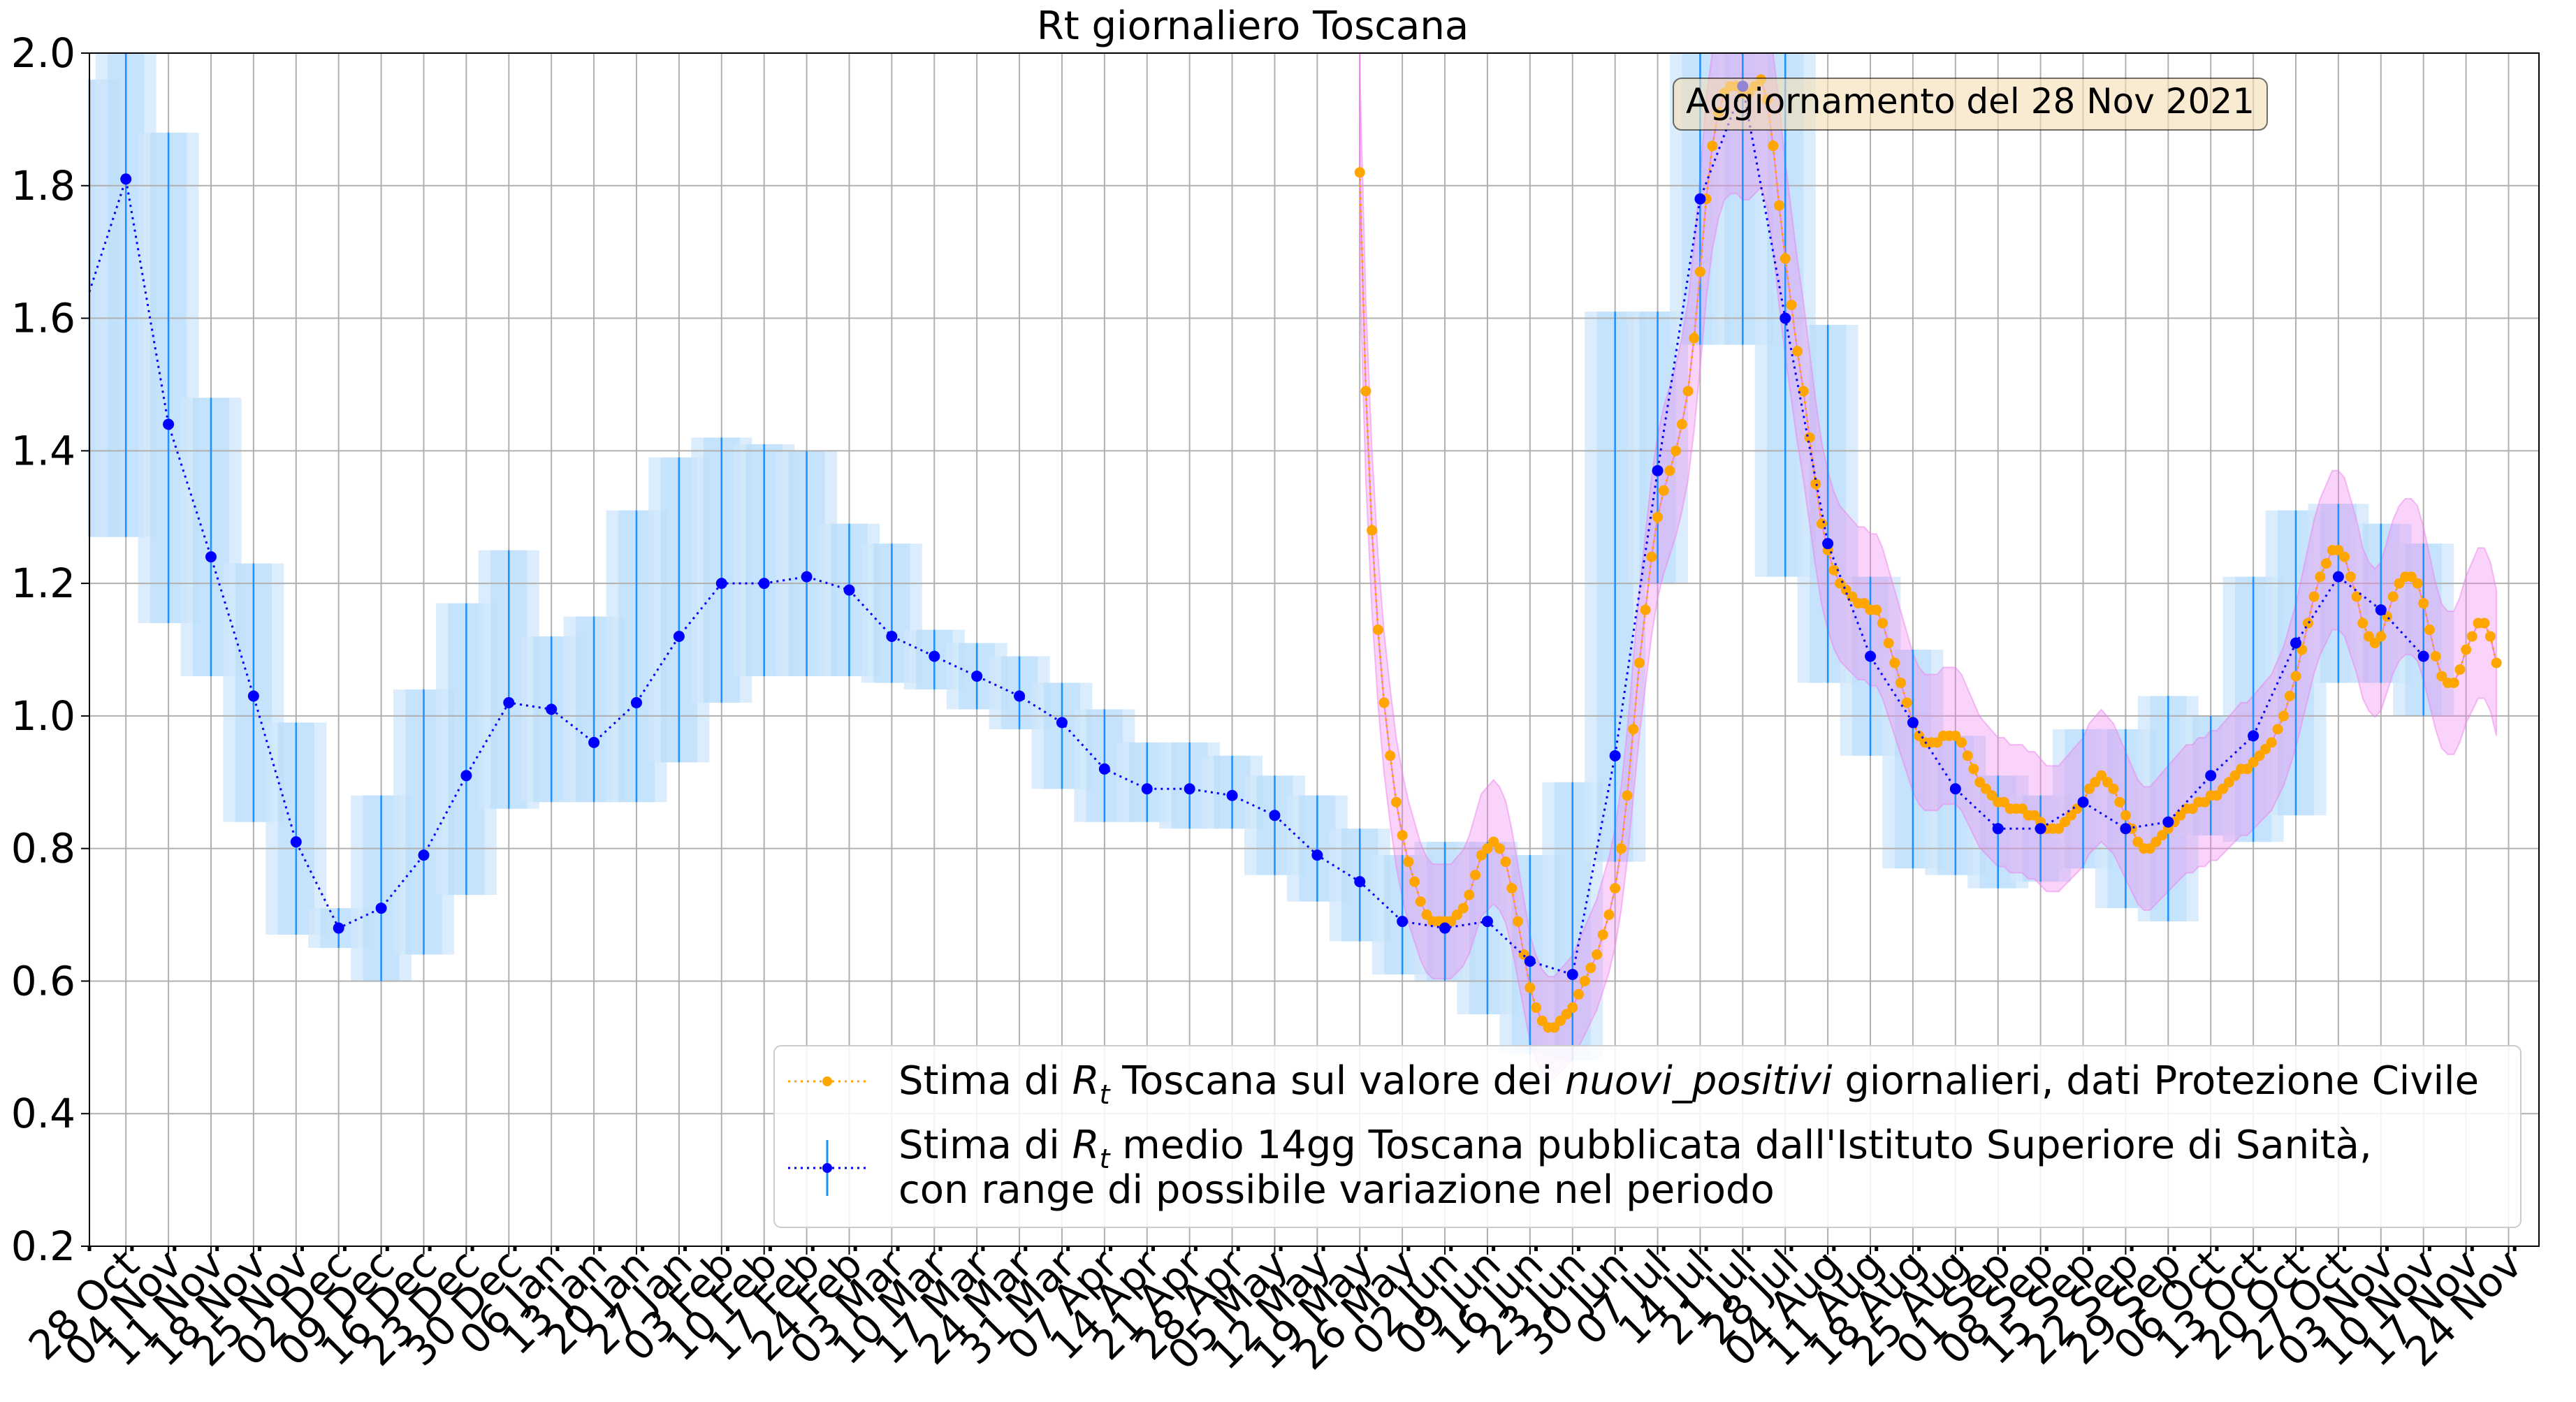  Describe the element at coordinates (43, 848) in the screenshot. I see `y-tick-label: 0.8` at that location.